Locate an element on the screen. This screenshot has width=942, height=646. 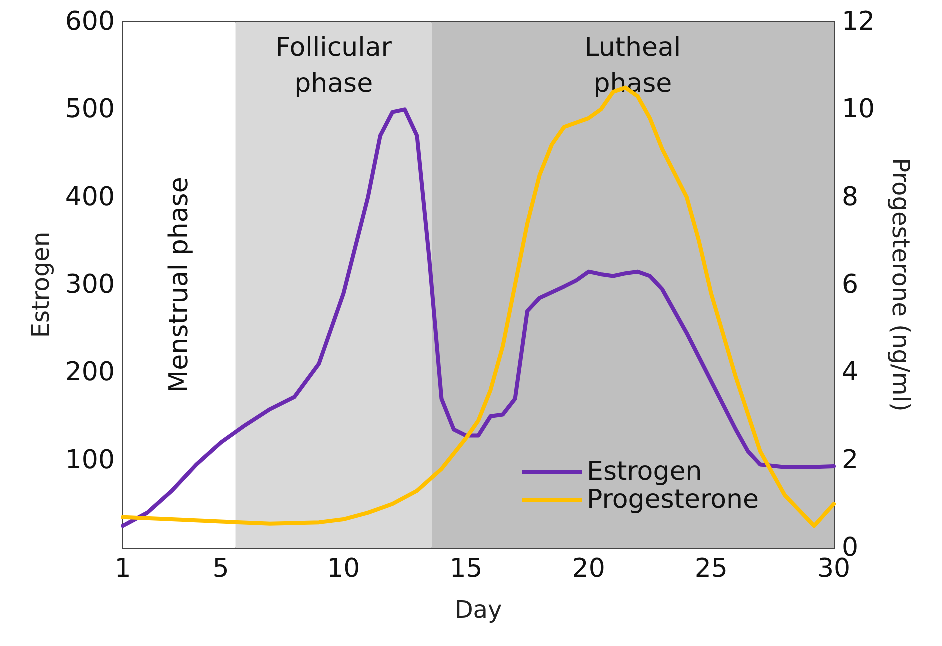
legend-label: Estrogen is located at coordinates (644, 472).